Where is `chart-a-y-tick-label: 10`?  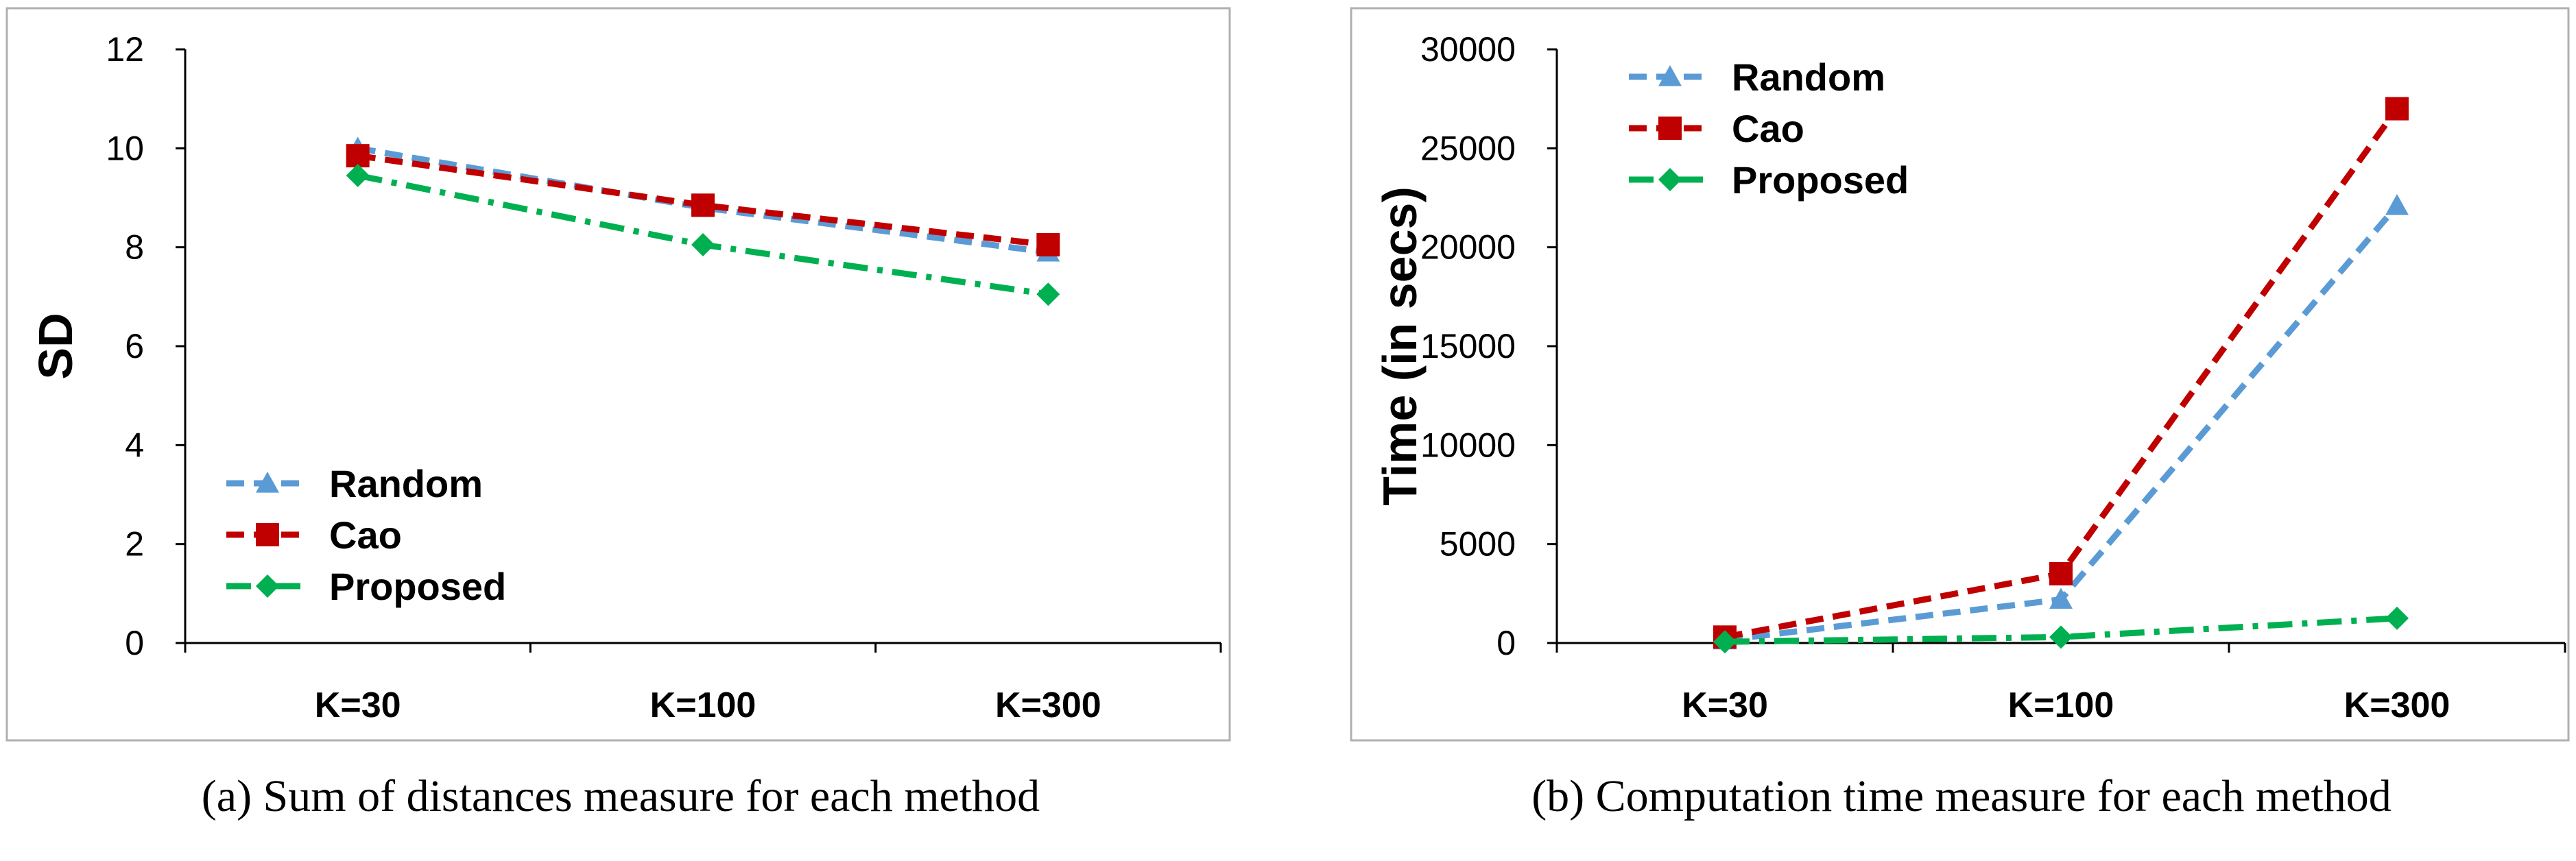 chart-a-y-tick-label: 10 is located at coordinates (125, 148).